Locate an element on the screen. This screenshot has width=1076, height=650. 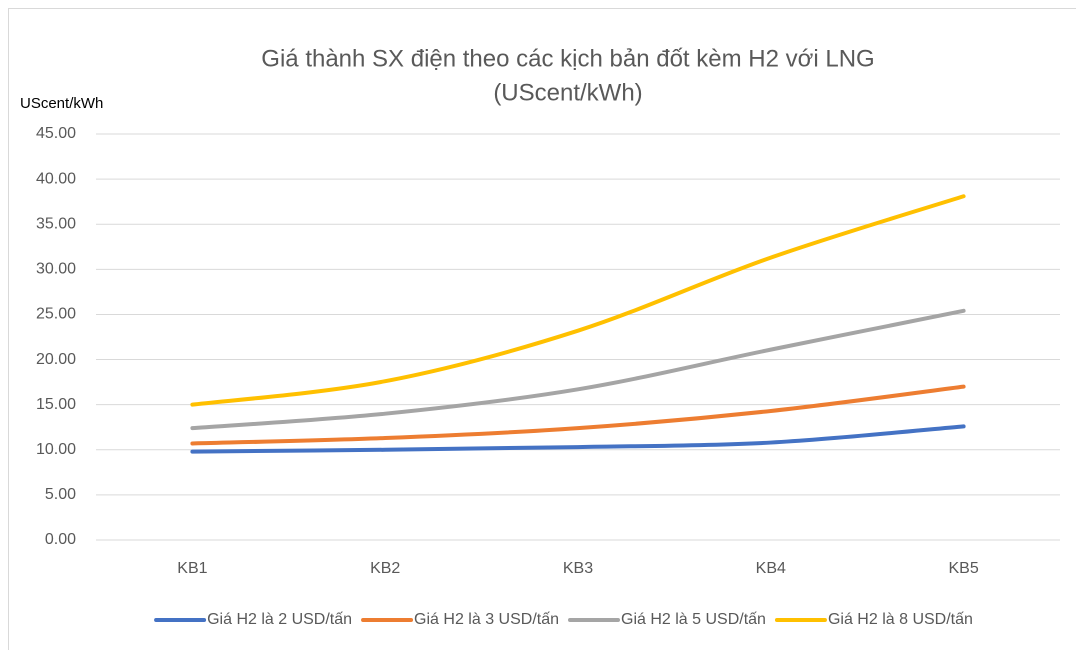
chart-title: (UScent/kWh) is located at coordinates (567, 92).